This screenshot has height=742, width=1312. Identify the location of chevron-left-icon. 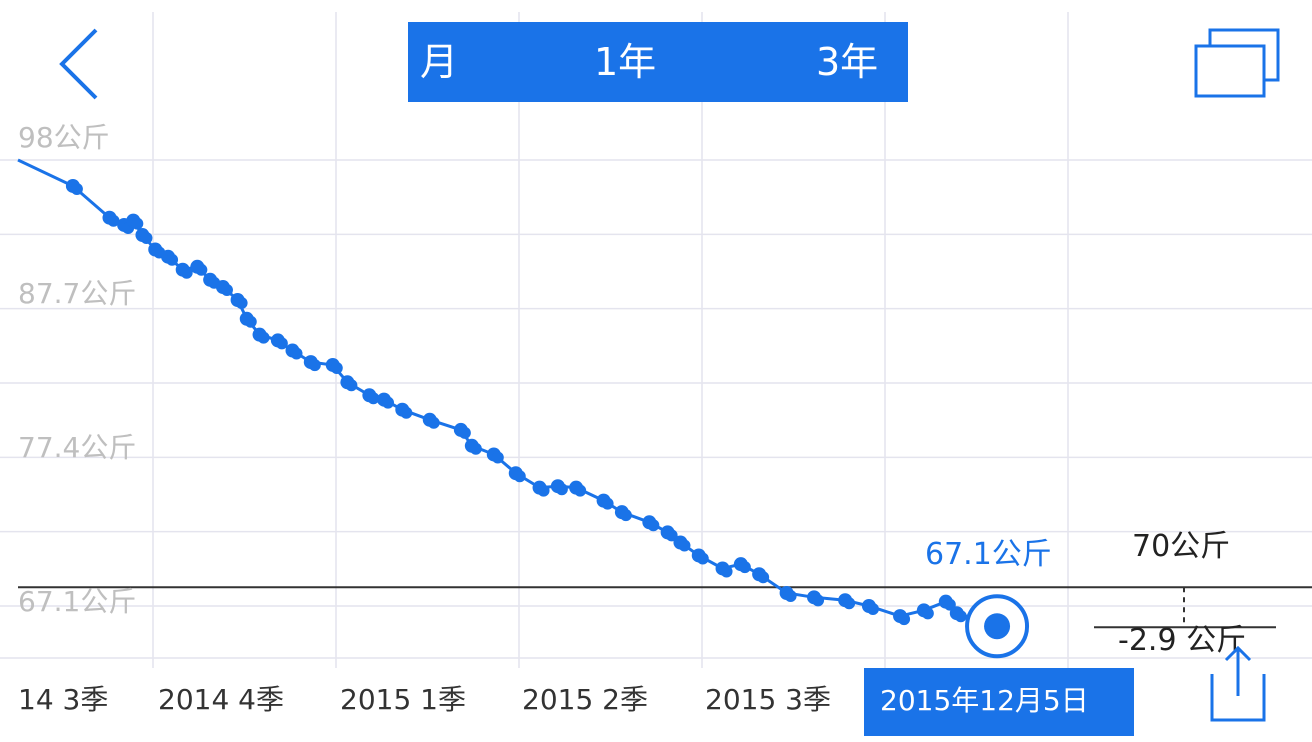
(78, 64).